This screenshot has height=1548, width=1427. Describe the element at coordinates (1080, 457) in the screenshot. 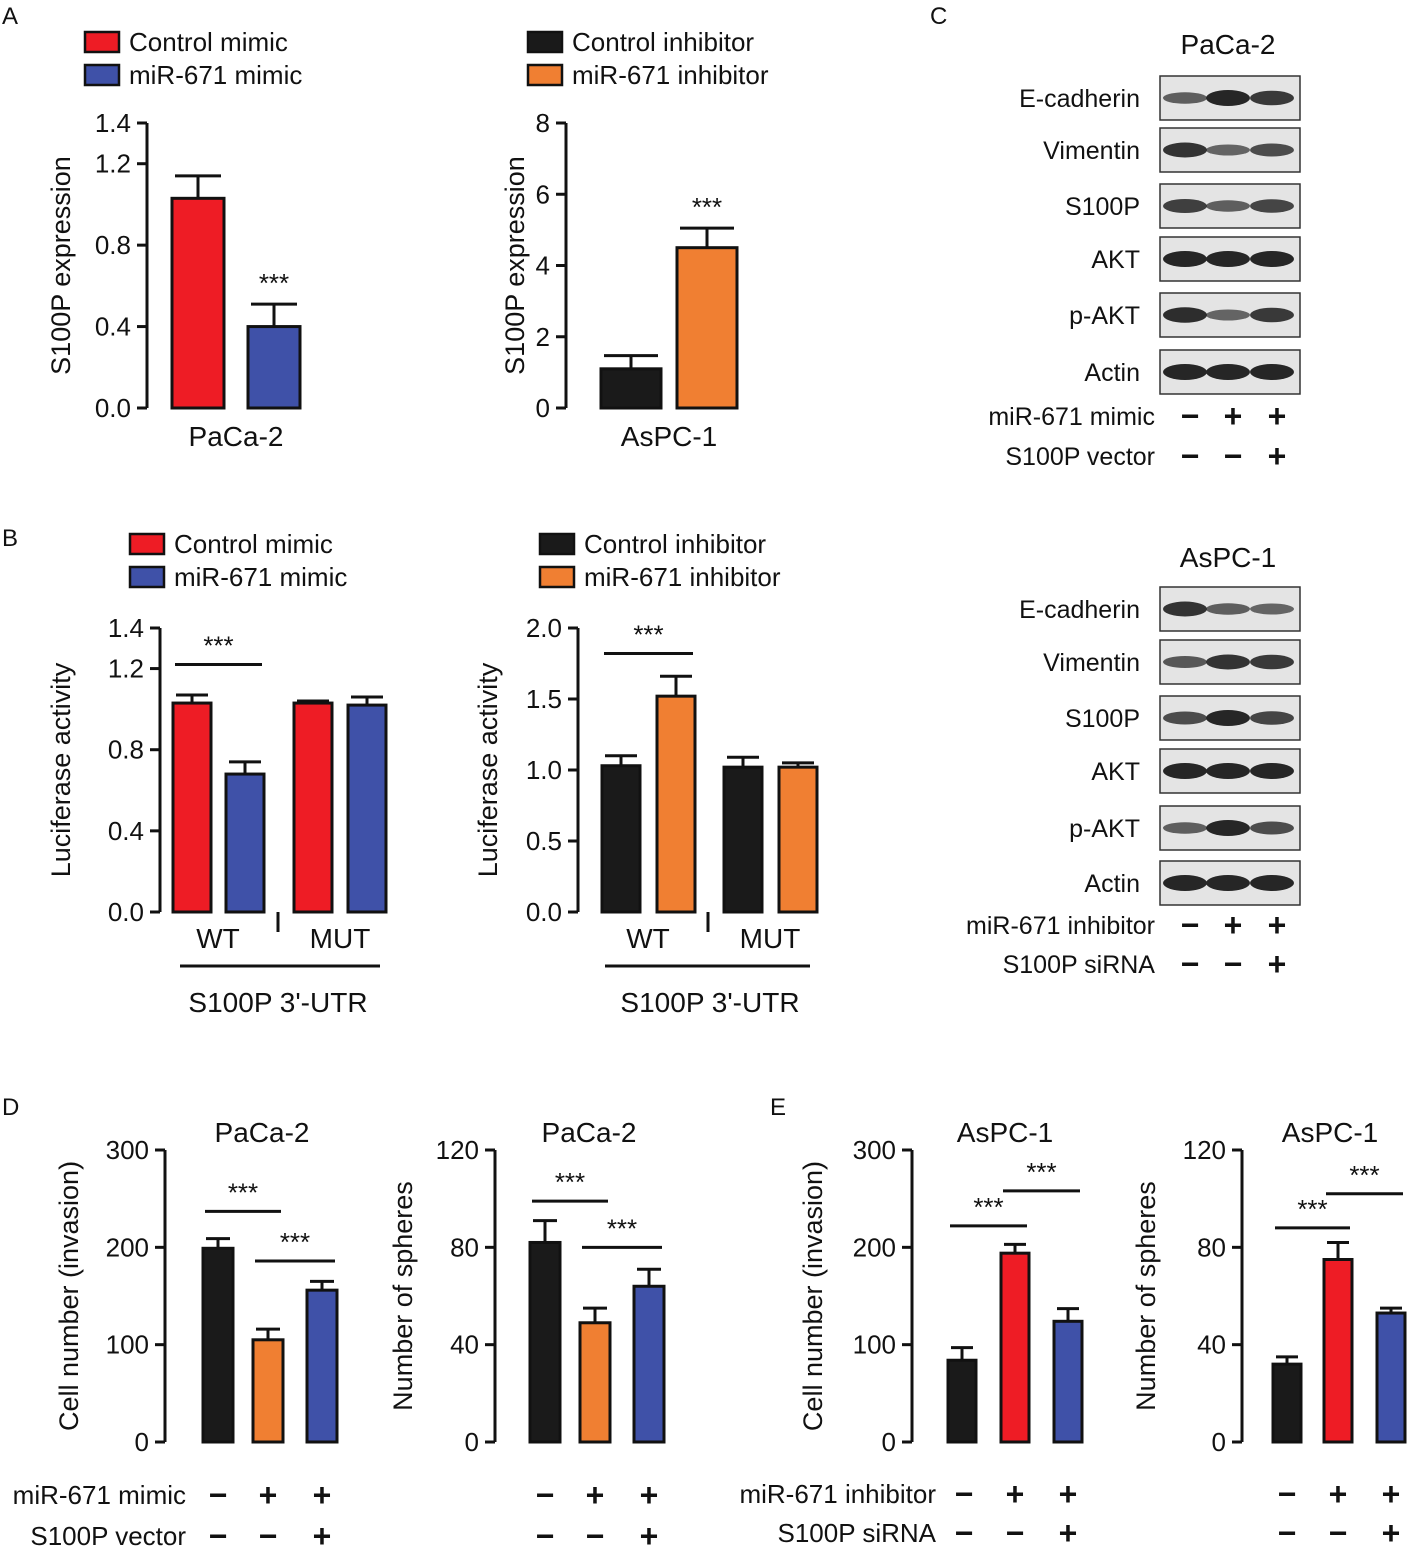

I see `blot-condition-label: S100P vector` at that location.